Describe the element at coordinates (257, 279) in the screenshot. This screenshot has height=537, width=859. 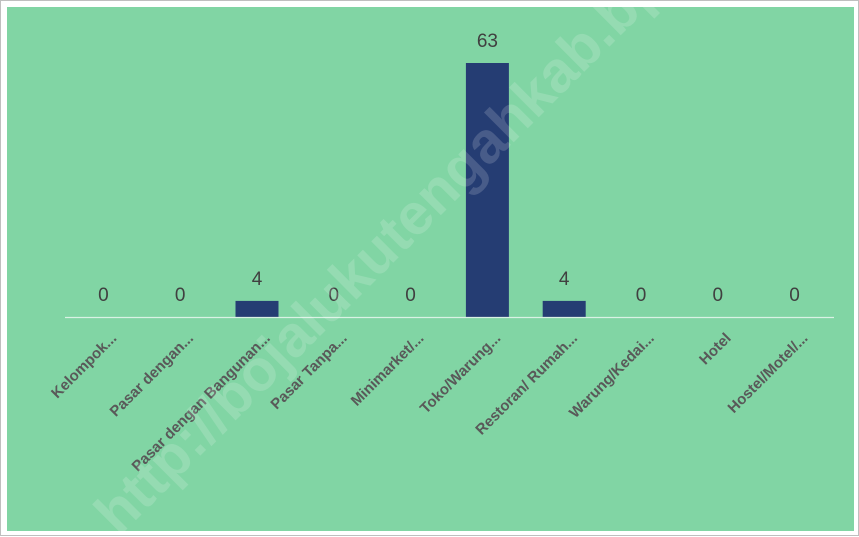
I see `data-label-2: 4` at that location.